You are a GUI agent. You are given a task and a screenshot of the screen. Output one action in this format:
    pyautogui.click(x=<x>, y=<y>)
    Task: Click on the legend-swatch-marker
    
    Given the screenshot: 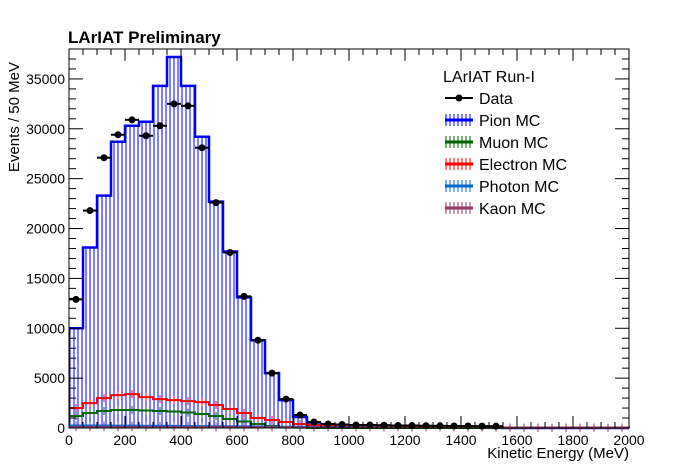 What is the action you would take?
    pyautogui.click(x=459, y=98)
    